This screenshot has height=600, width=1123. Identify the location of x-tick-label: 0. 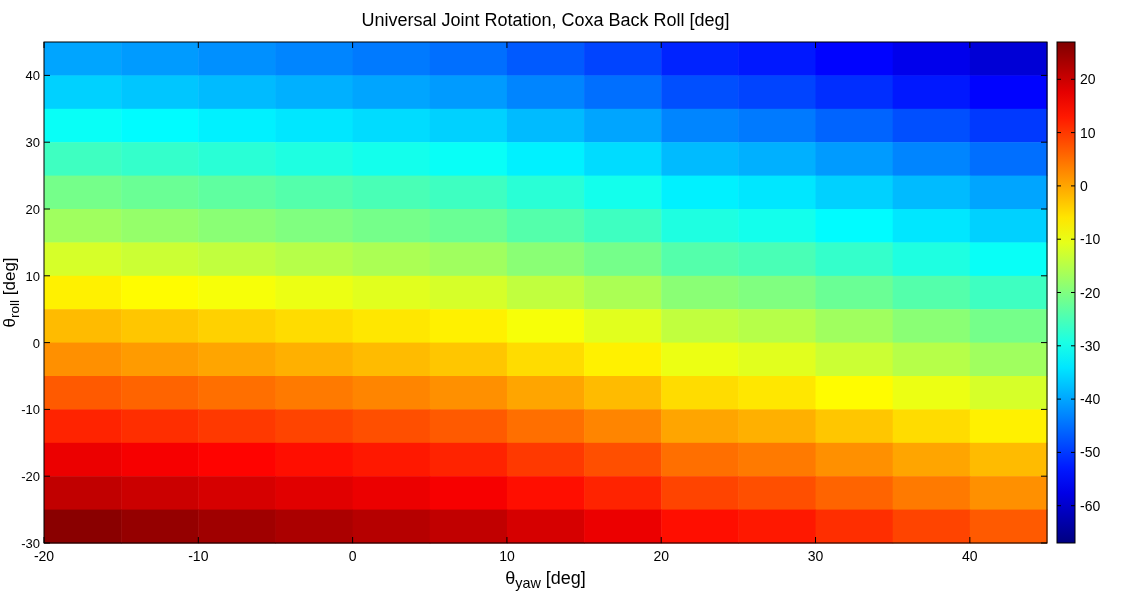
(352, 556).